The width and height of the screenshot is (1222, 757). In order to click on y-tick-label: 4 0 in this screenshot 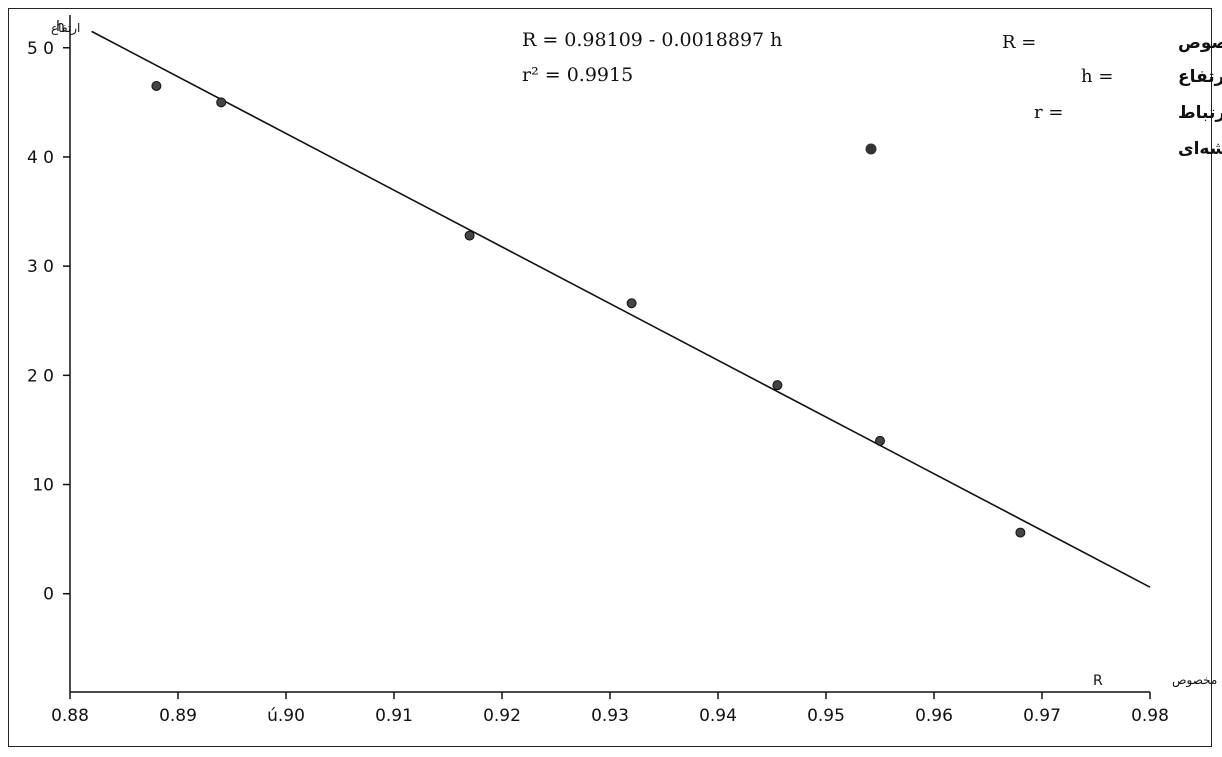, I will do `click(40, 158)`.